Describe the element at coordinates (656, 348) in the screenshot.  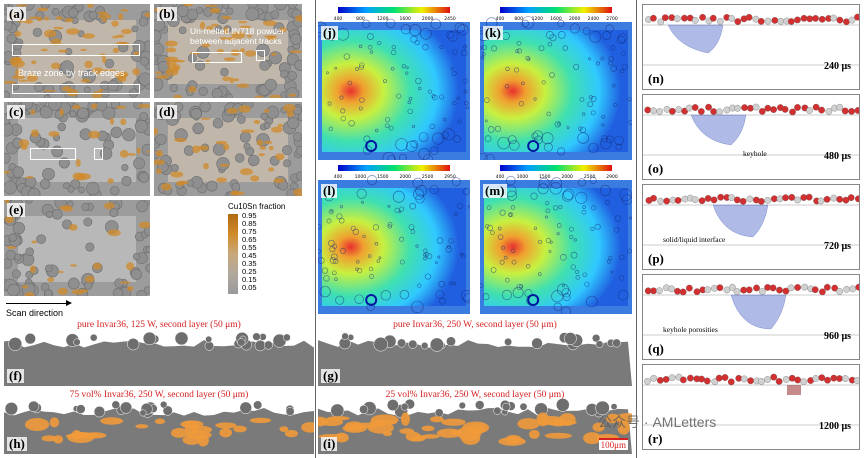
I see `panel-label-q: (q)` at that location.